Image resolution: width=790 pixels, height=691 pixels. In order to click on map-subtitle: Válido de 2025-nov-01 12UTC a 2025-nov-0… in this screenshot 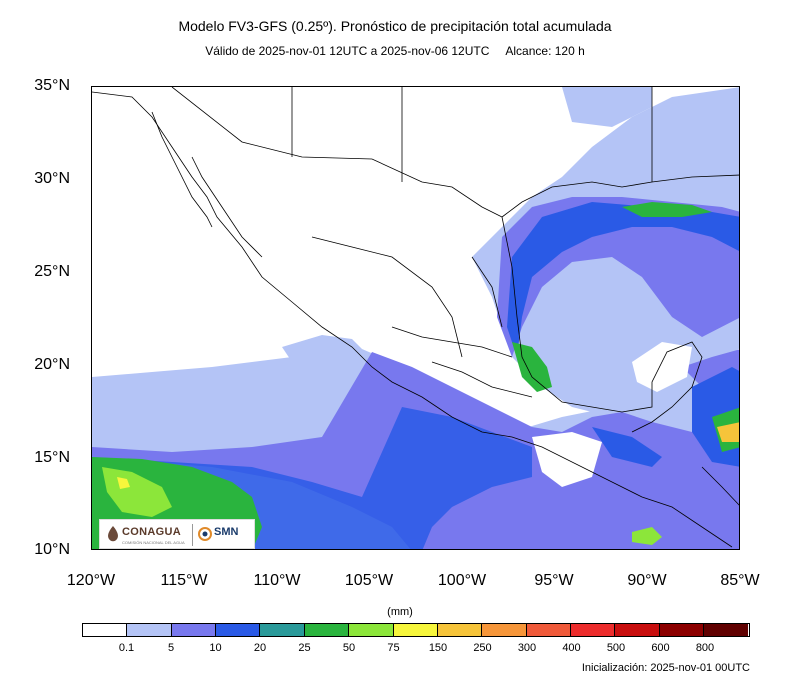, I will do `click(395, 51)`.